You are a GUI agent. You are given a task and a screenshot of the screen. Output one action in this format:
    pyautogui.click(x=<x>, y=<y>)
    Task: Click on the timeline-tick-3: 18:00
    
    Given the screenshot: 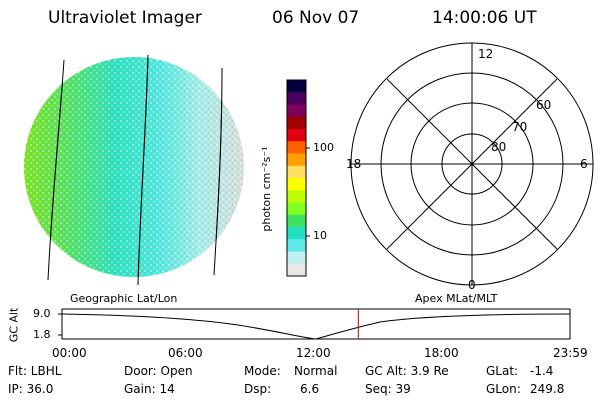 What is the action you would take?
    pyautogui.click(x=441, y=353)
    